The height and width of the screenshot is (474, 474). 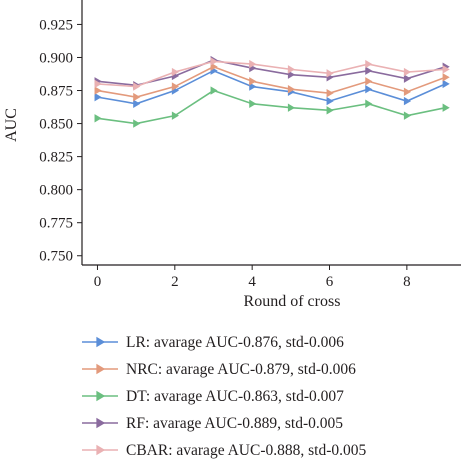 What do you see at coordinates (56, 191) in the screenshot?
I see `y-tick-label: 0.800` at bounding box center [56, 191].